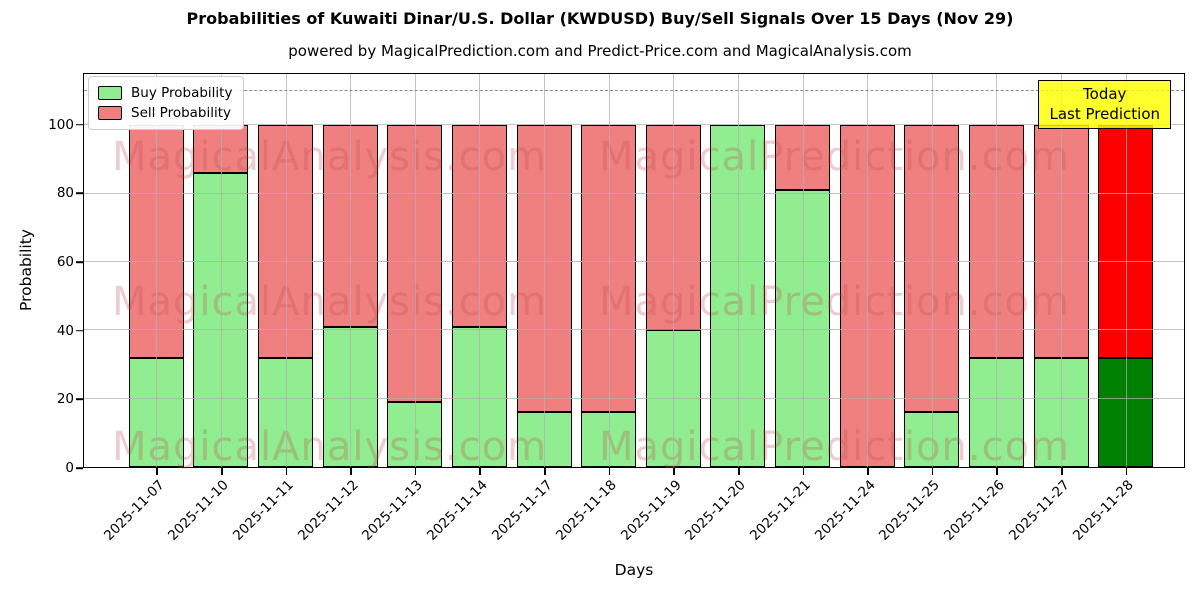  What do you see at coordinates (65, 193) in the screenshot?
I see `y-tick-label: 80` at bounding box center [65, 193].